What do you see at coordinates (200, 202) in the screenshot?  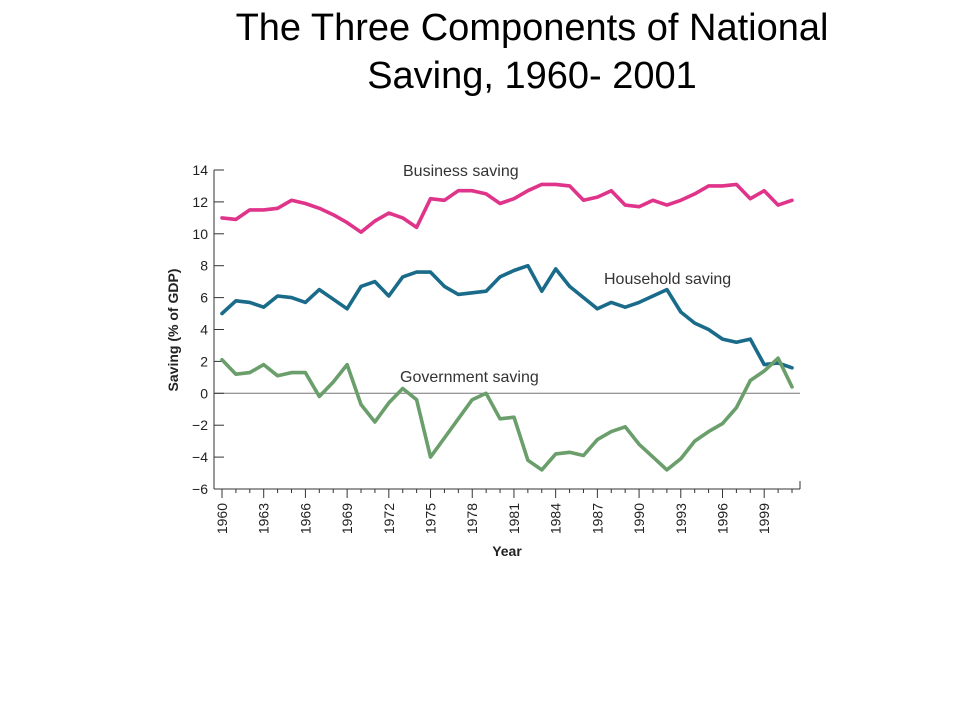 I see `y-tick-label: 12` at bounding box center [200, 202].